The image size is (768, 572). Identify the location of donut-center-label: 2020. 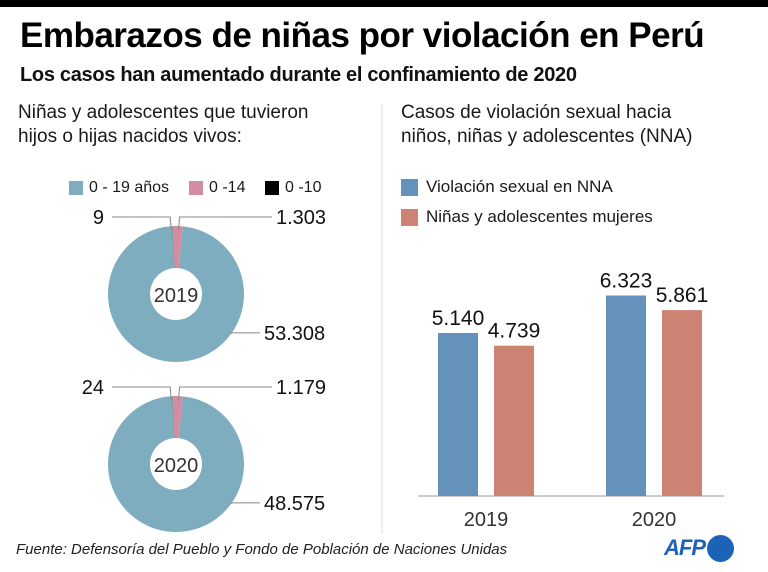
(176, 466).